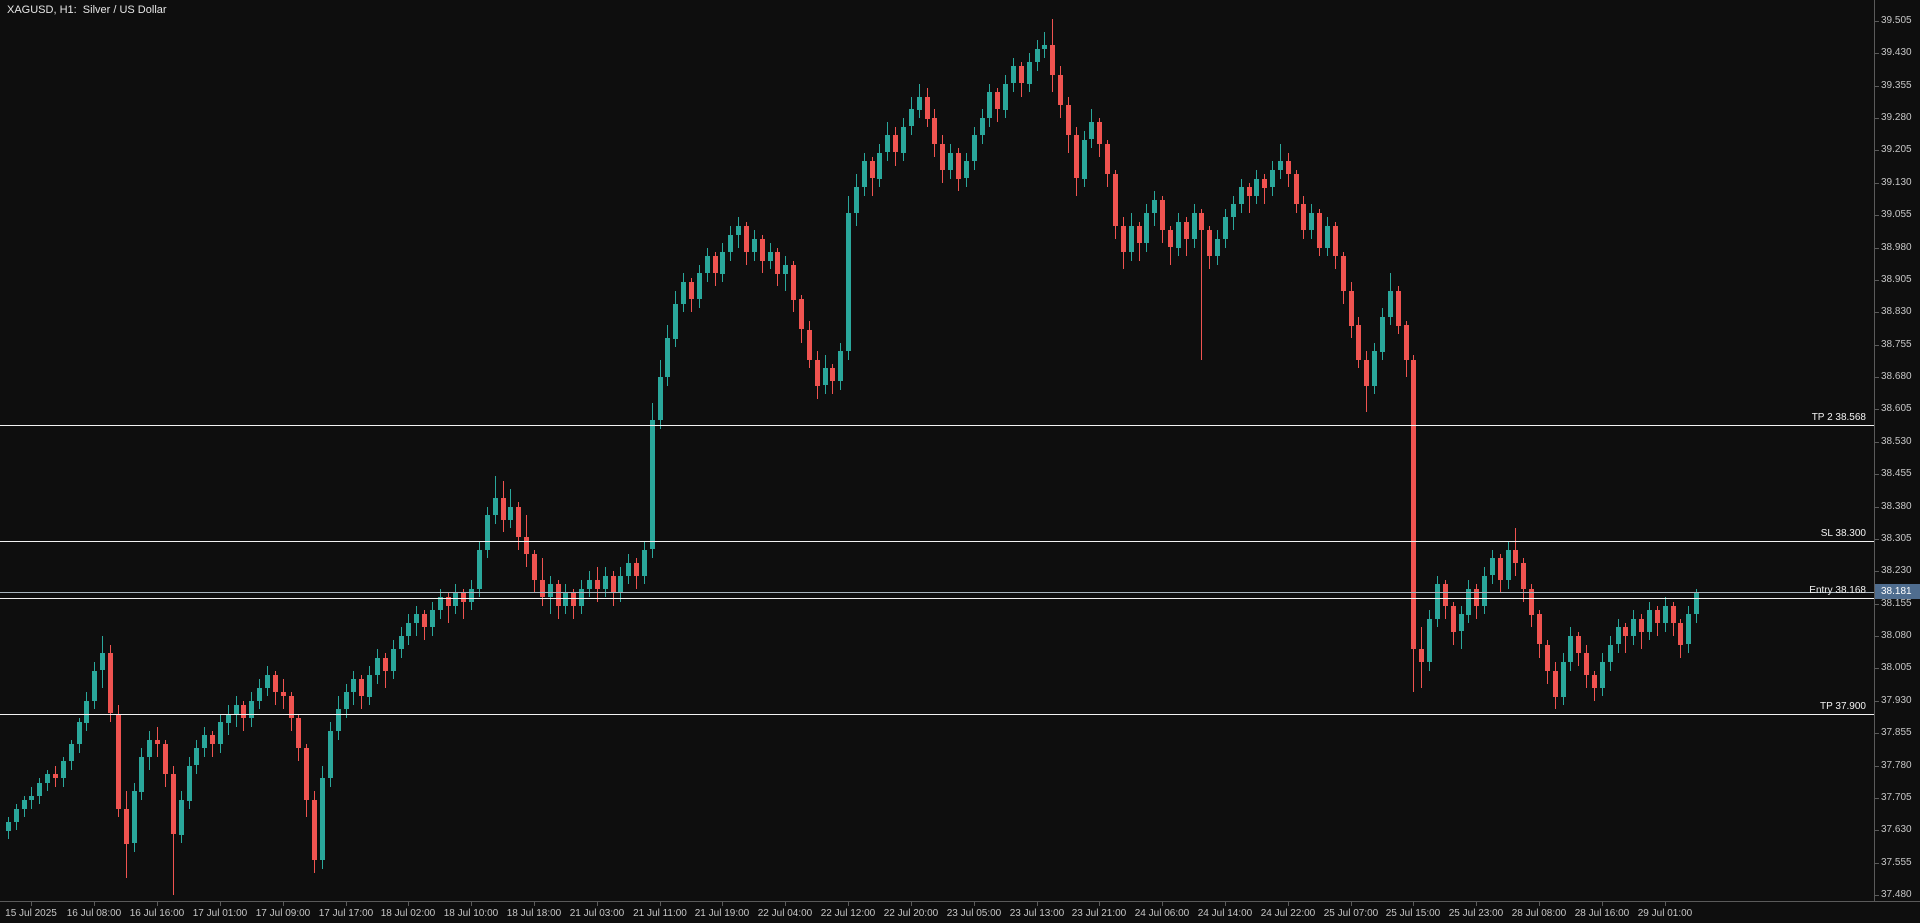 The image size is (1920, 923). What do you see at coordinates (1896, 603) in the screenshot?
I see `price-axis-label: 38.155` at bounding box center [1896, 603].